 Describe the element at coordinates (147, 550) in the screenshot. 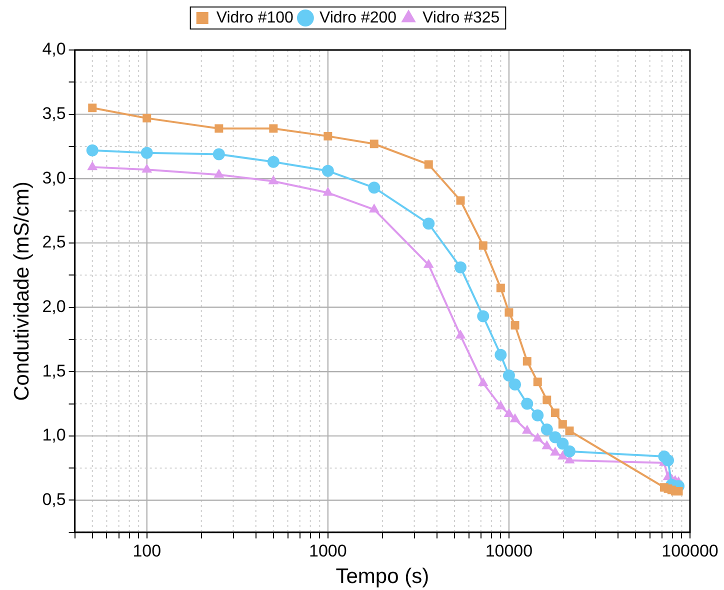

I see `x-tick-label: 100` at that location.